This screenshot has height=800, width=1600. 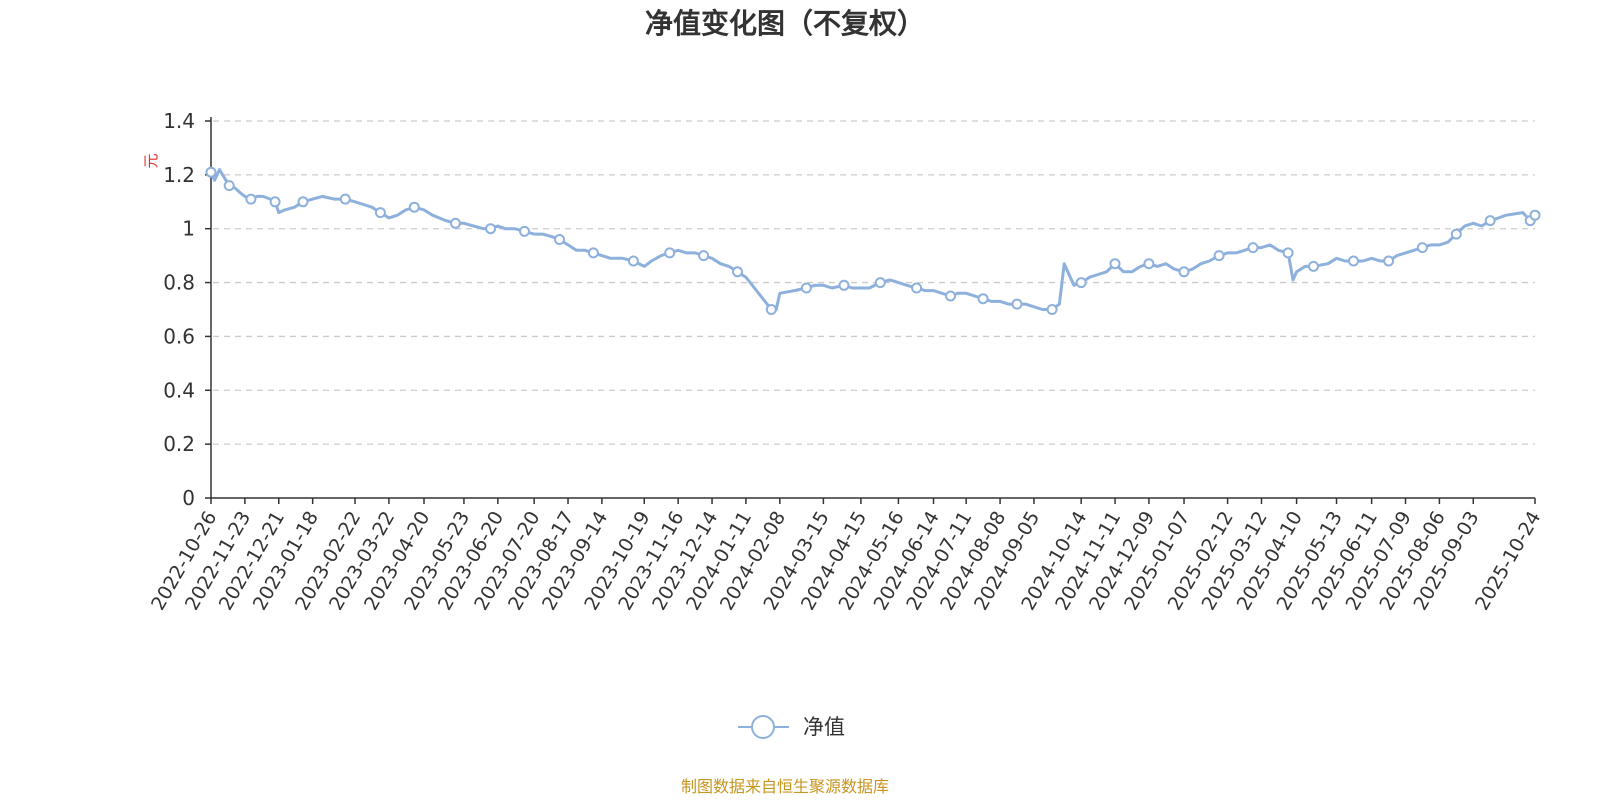 I want to click on legend: 净值, so click(x=791, y=727).